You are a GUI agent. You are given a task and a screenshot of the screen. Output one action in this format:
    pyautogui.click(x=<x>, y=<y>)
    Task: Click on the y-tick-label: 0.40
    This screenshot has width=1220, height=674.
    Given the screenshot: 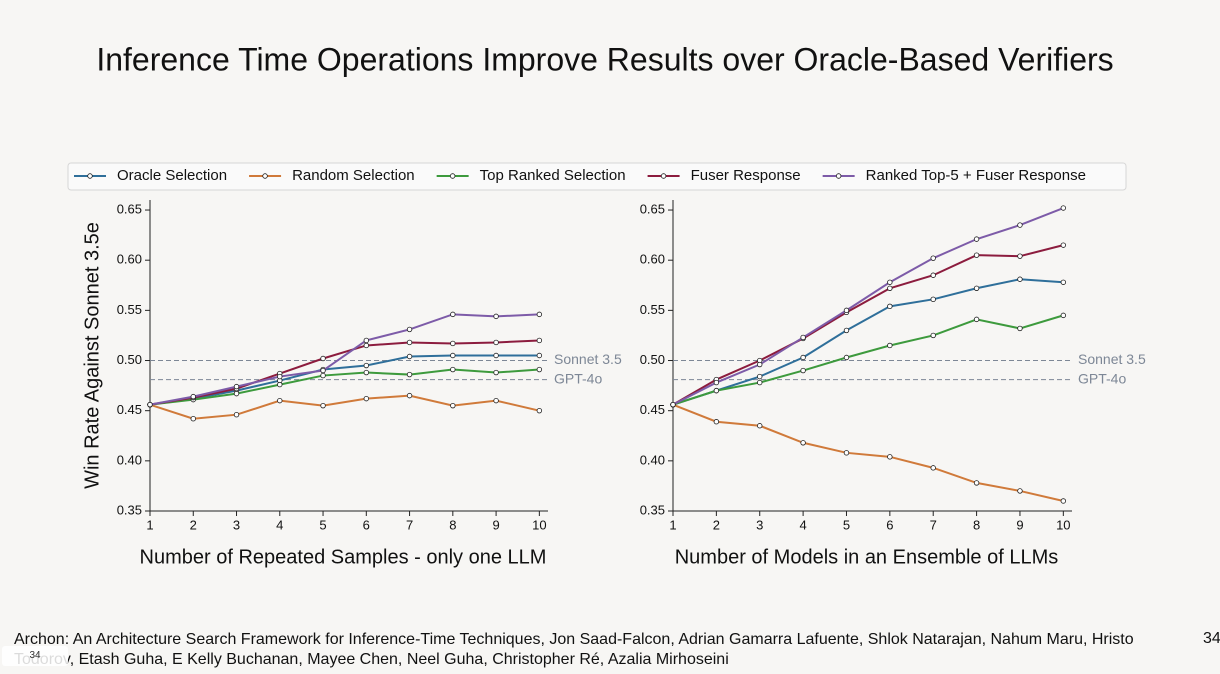 What is the action you would take?
    pyautogui.click(x=129, y=459)
    